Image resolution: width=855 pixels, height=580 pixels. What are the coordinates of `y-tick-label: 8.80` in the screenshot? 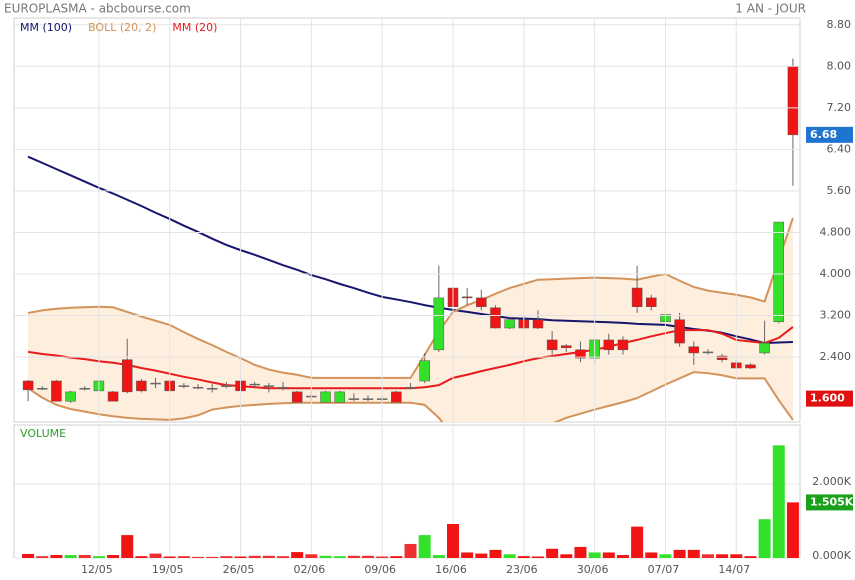 It's located at (839, 24).